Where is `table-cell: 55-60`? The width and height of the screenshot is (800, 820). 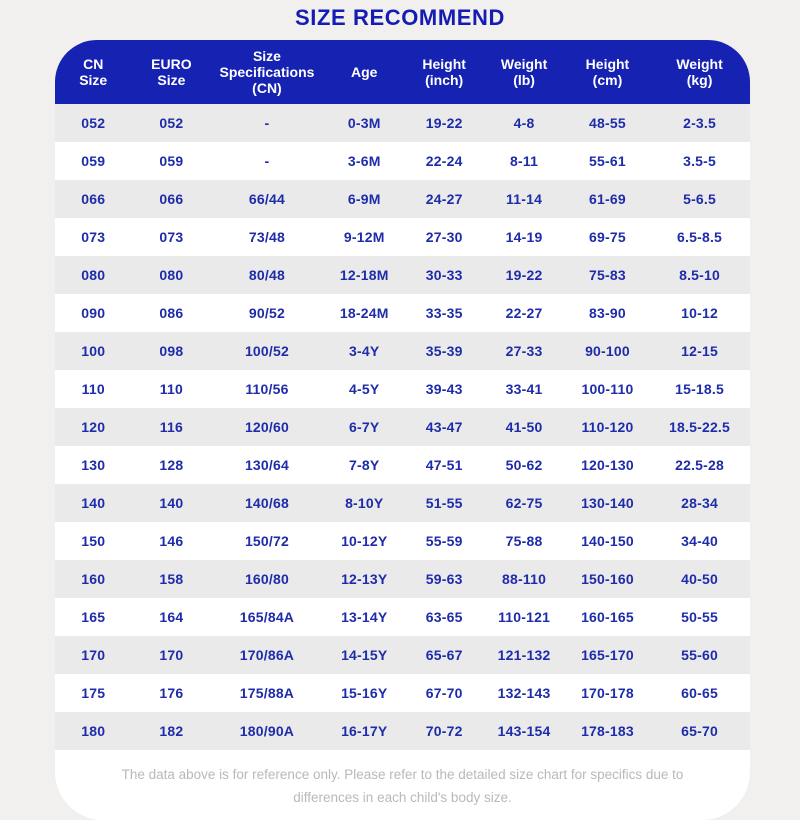
table-cell: 55-60 is located at coordinates (699, 655).